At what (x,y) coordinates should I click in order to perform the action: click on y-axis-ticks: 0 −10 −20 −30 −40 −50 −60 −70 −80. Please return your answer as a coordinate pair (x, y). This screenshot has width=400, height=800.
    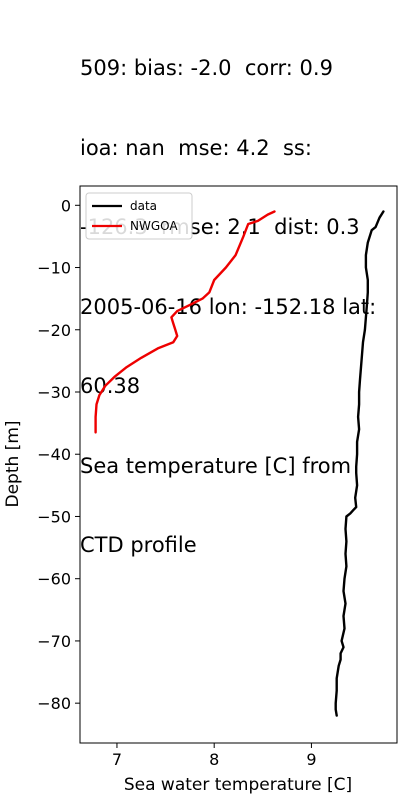
    Looking at the image, I should click on (58, 454).